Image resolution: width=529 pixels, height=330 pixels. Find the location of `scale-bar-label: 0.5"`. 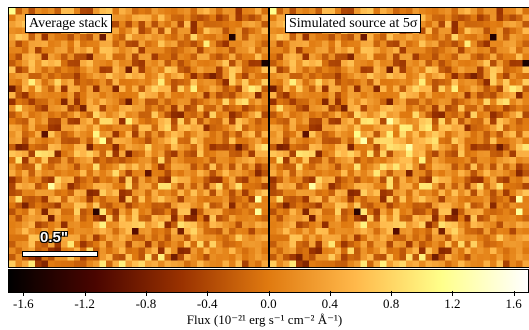

scale-bar-label: 0.5" is located at coordinates (54, 237).